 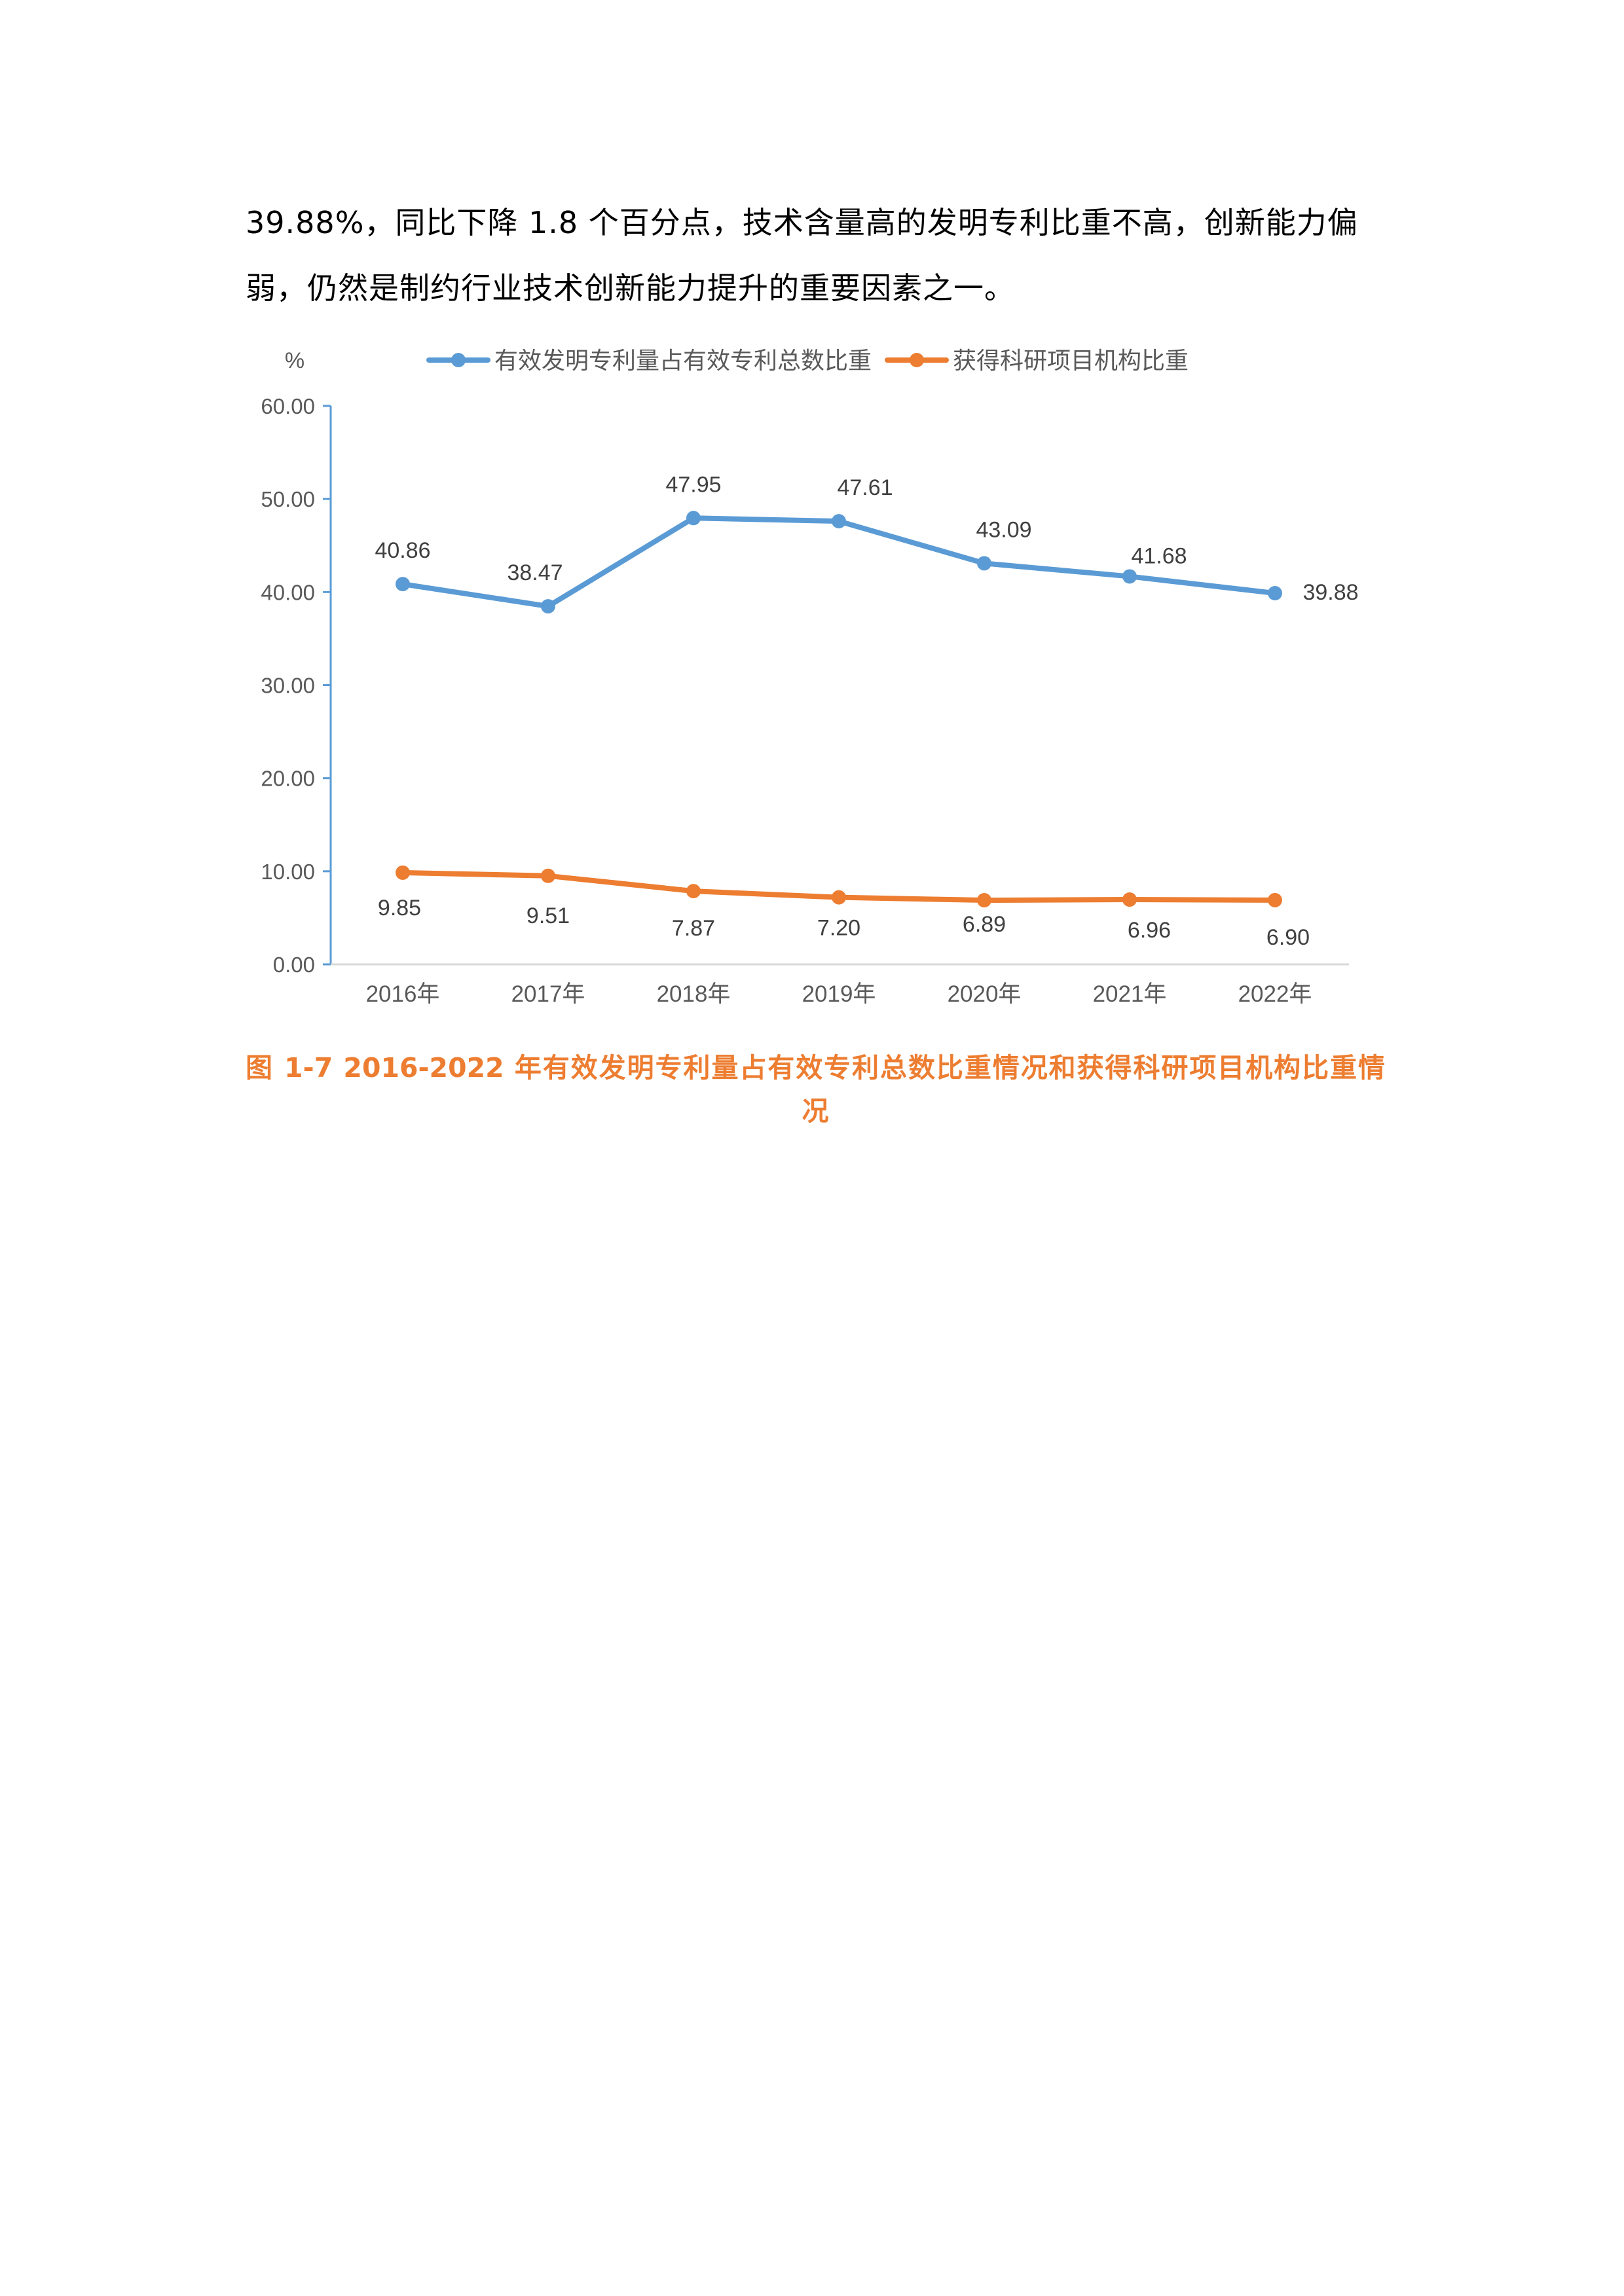 What do you see at coordinates (984, 924) in the screenshot?
I see `data-label: 6.89` at bounding box center [984, 924].